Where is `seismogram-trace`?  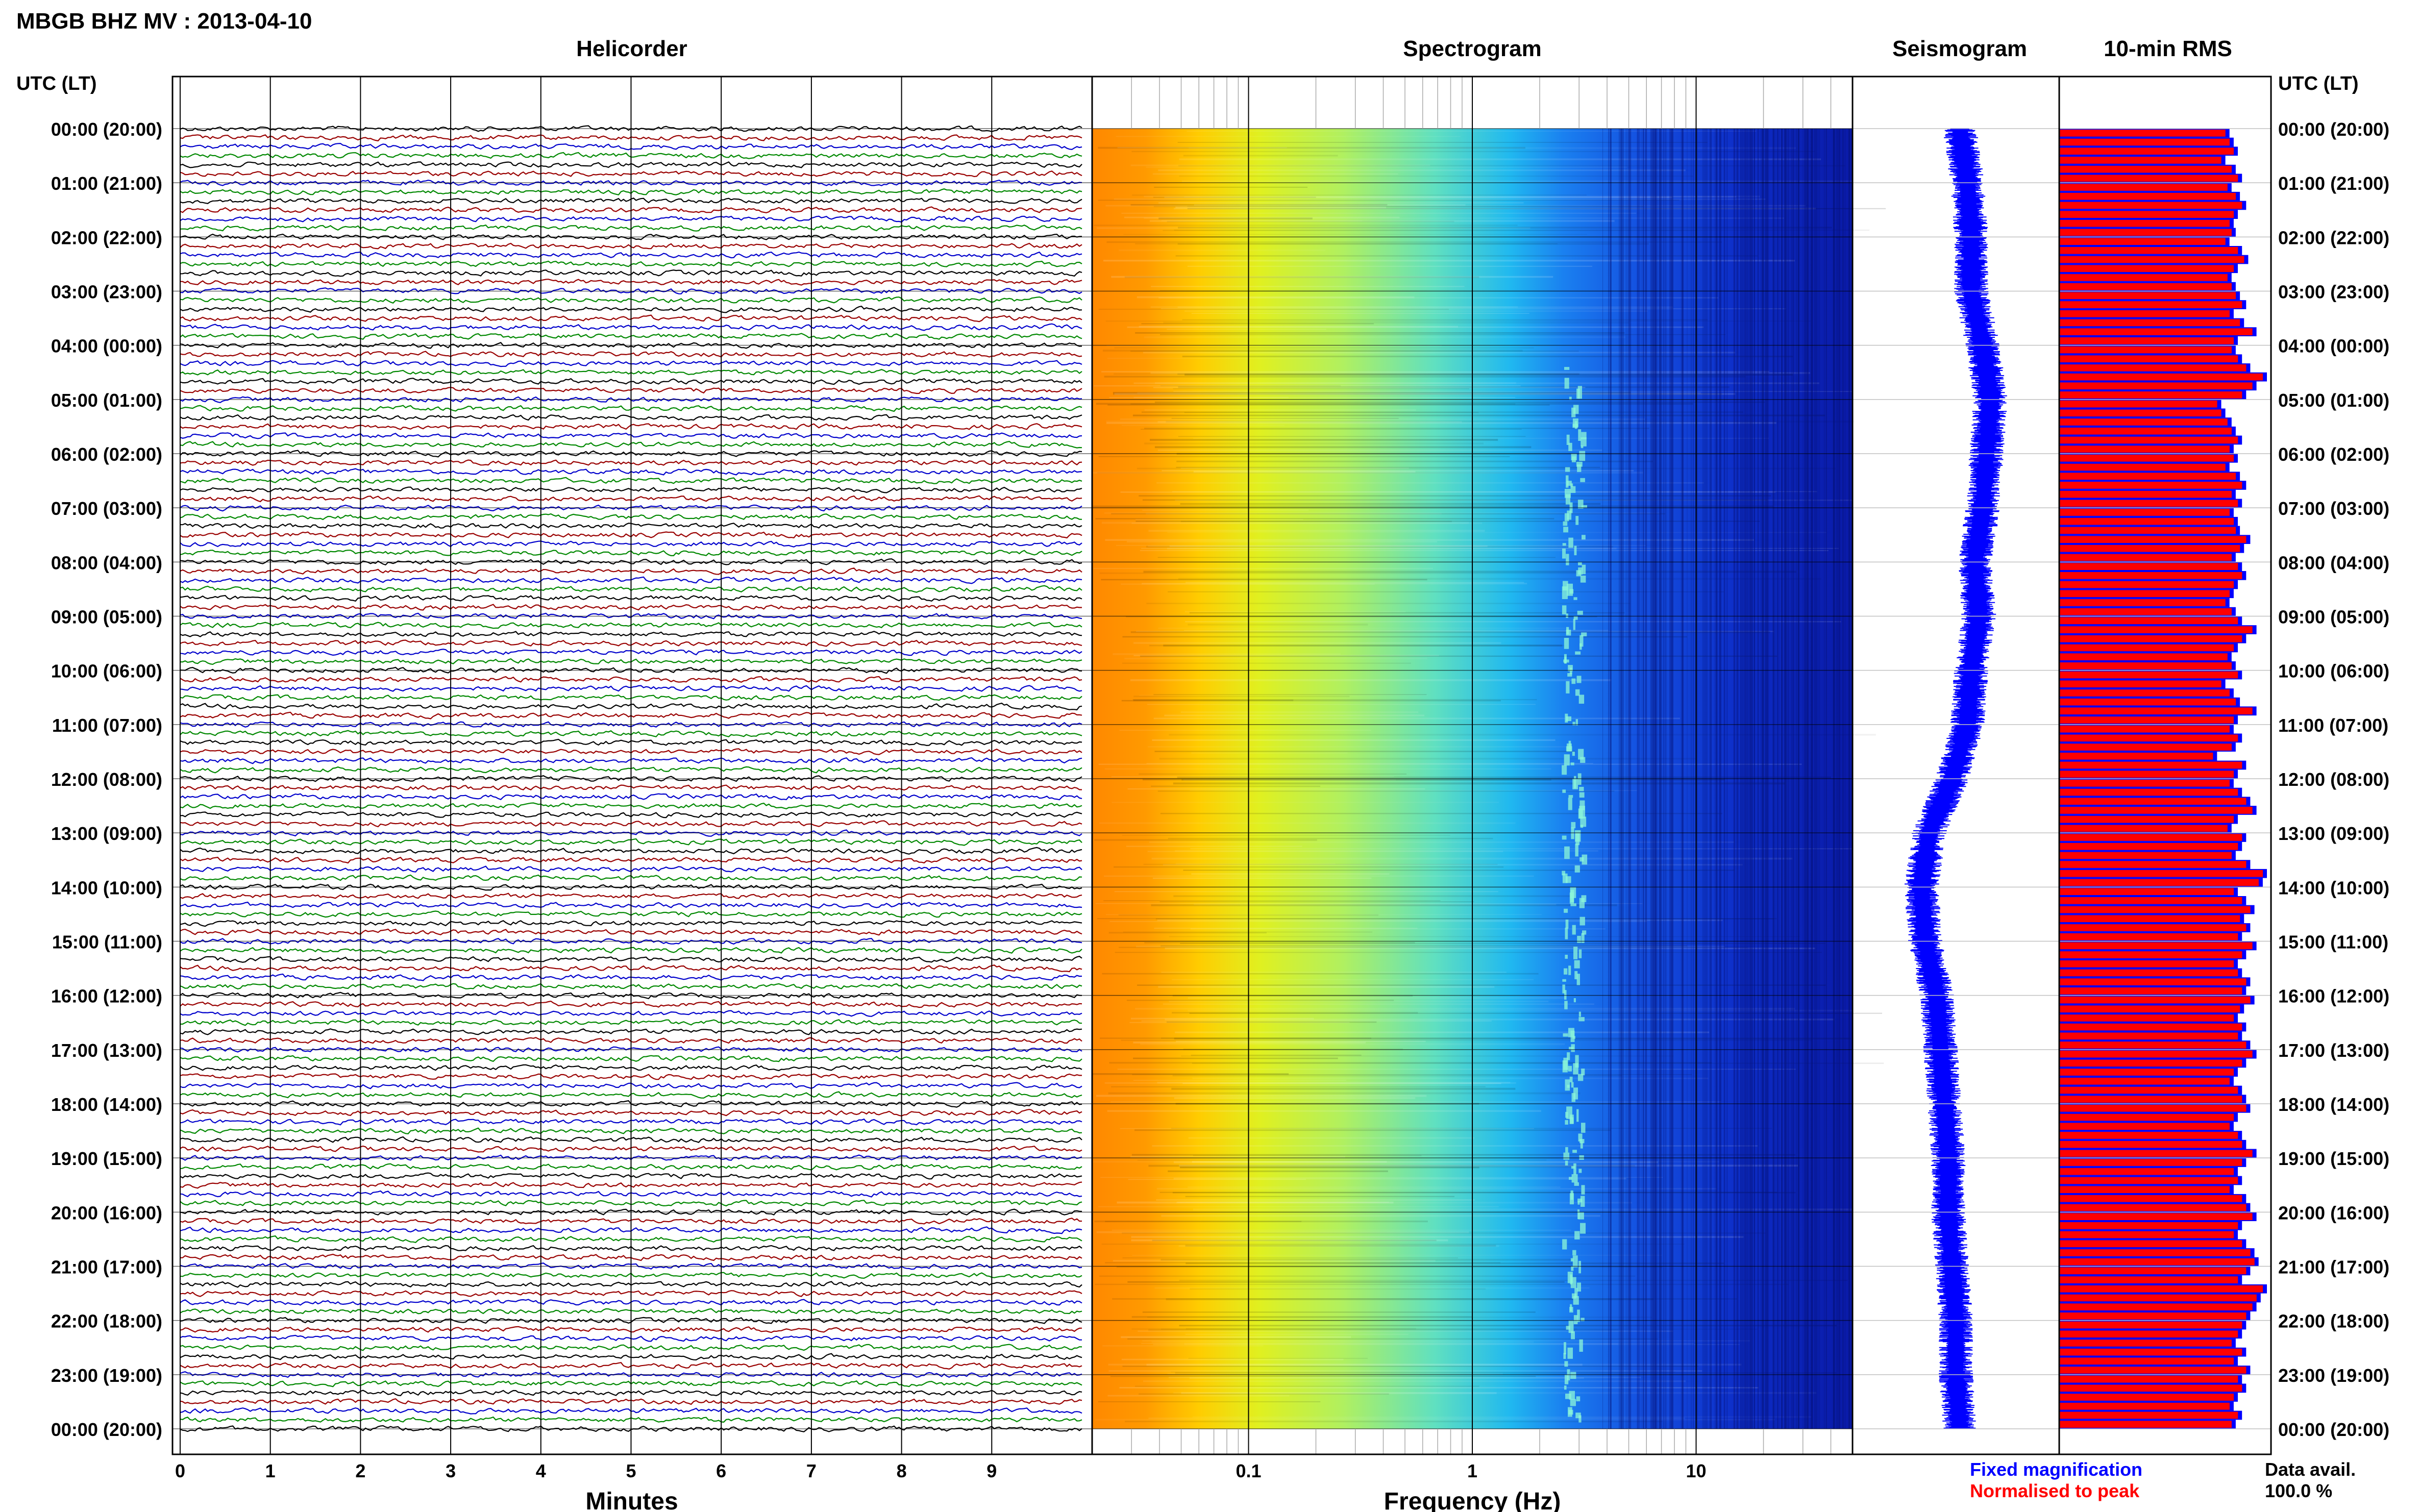
seismogram-trace is located at coordinates (1956, 778).